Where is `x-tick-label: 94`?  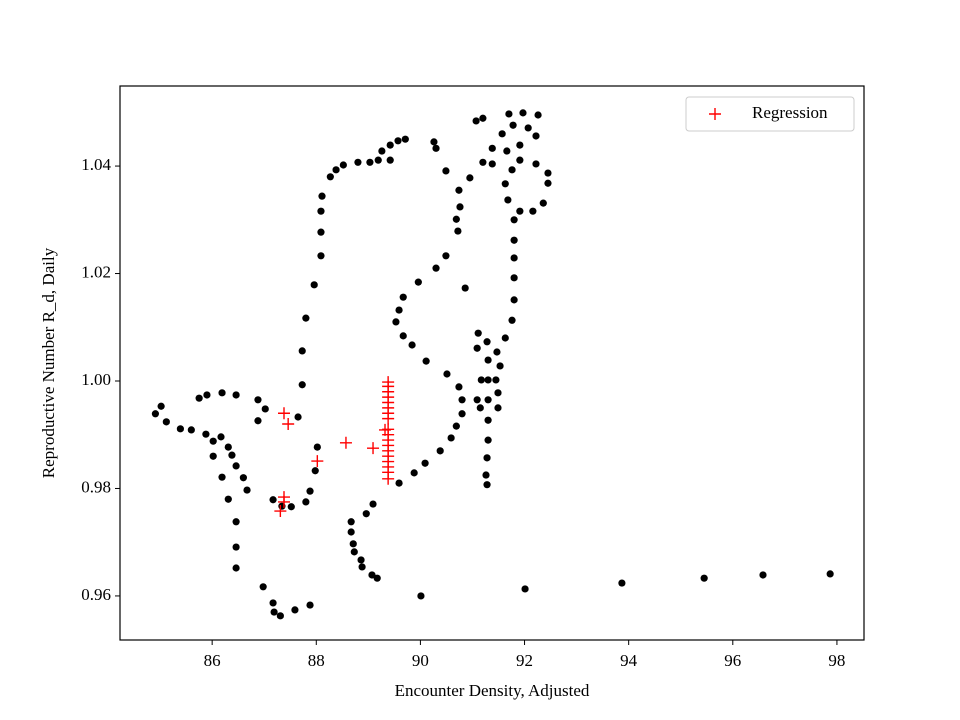
x-tick-label: 94 is located at coordinates (629, 660).